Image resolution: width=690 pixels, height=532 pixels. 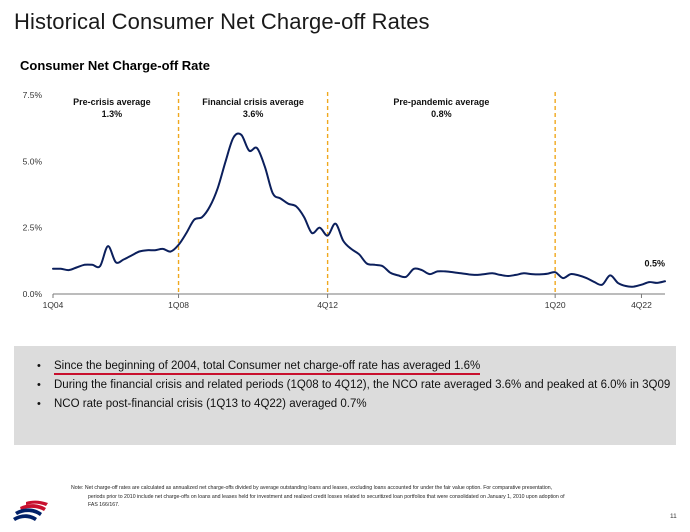 What do you see at coordinates (441, 114) in the screenshot?
I see `period-annotation-value: 0.8%` at bounding box center [441, 114].